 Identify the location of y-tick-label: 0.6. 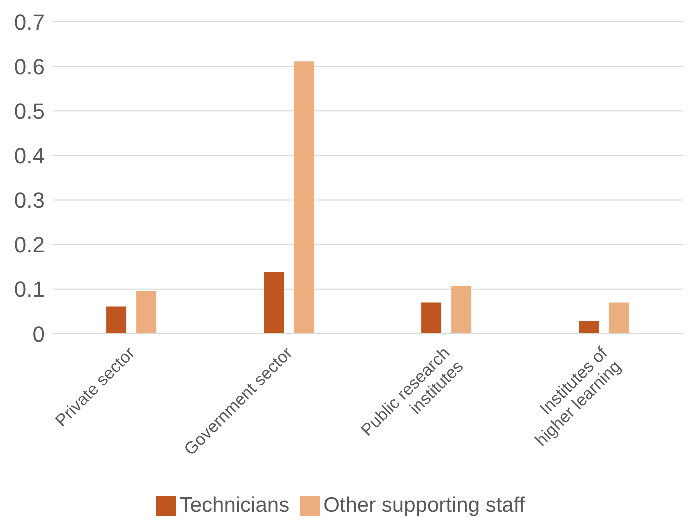
(29, 67).